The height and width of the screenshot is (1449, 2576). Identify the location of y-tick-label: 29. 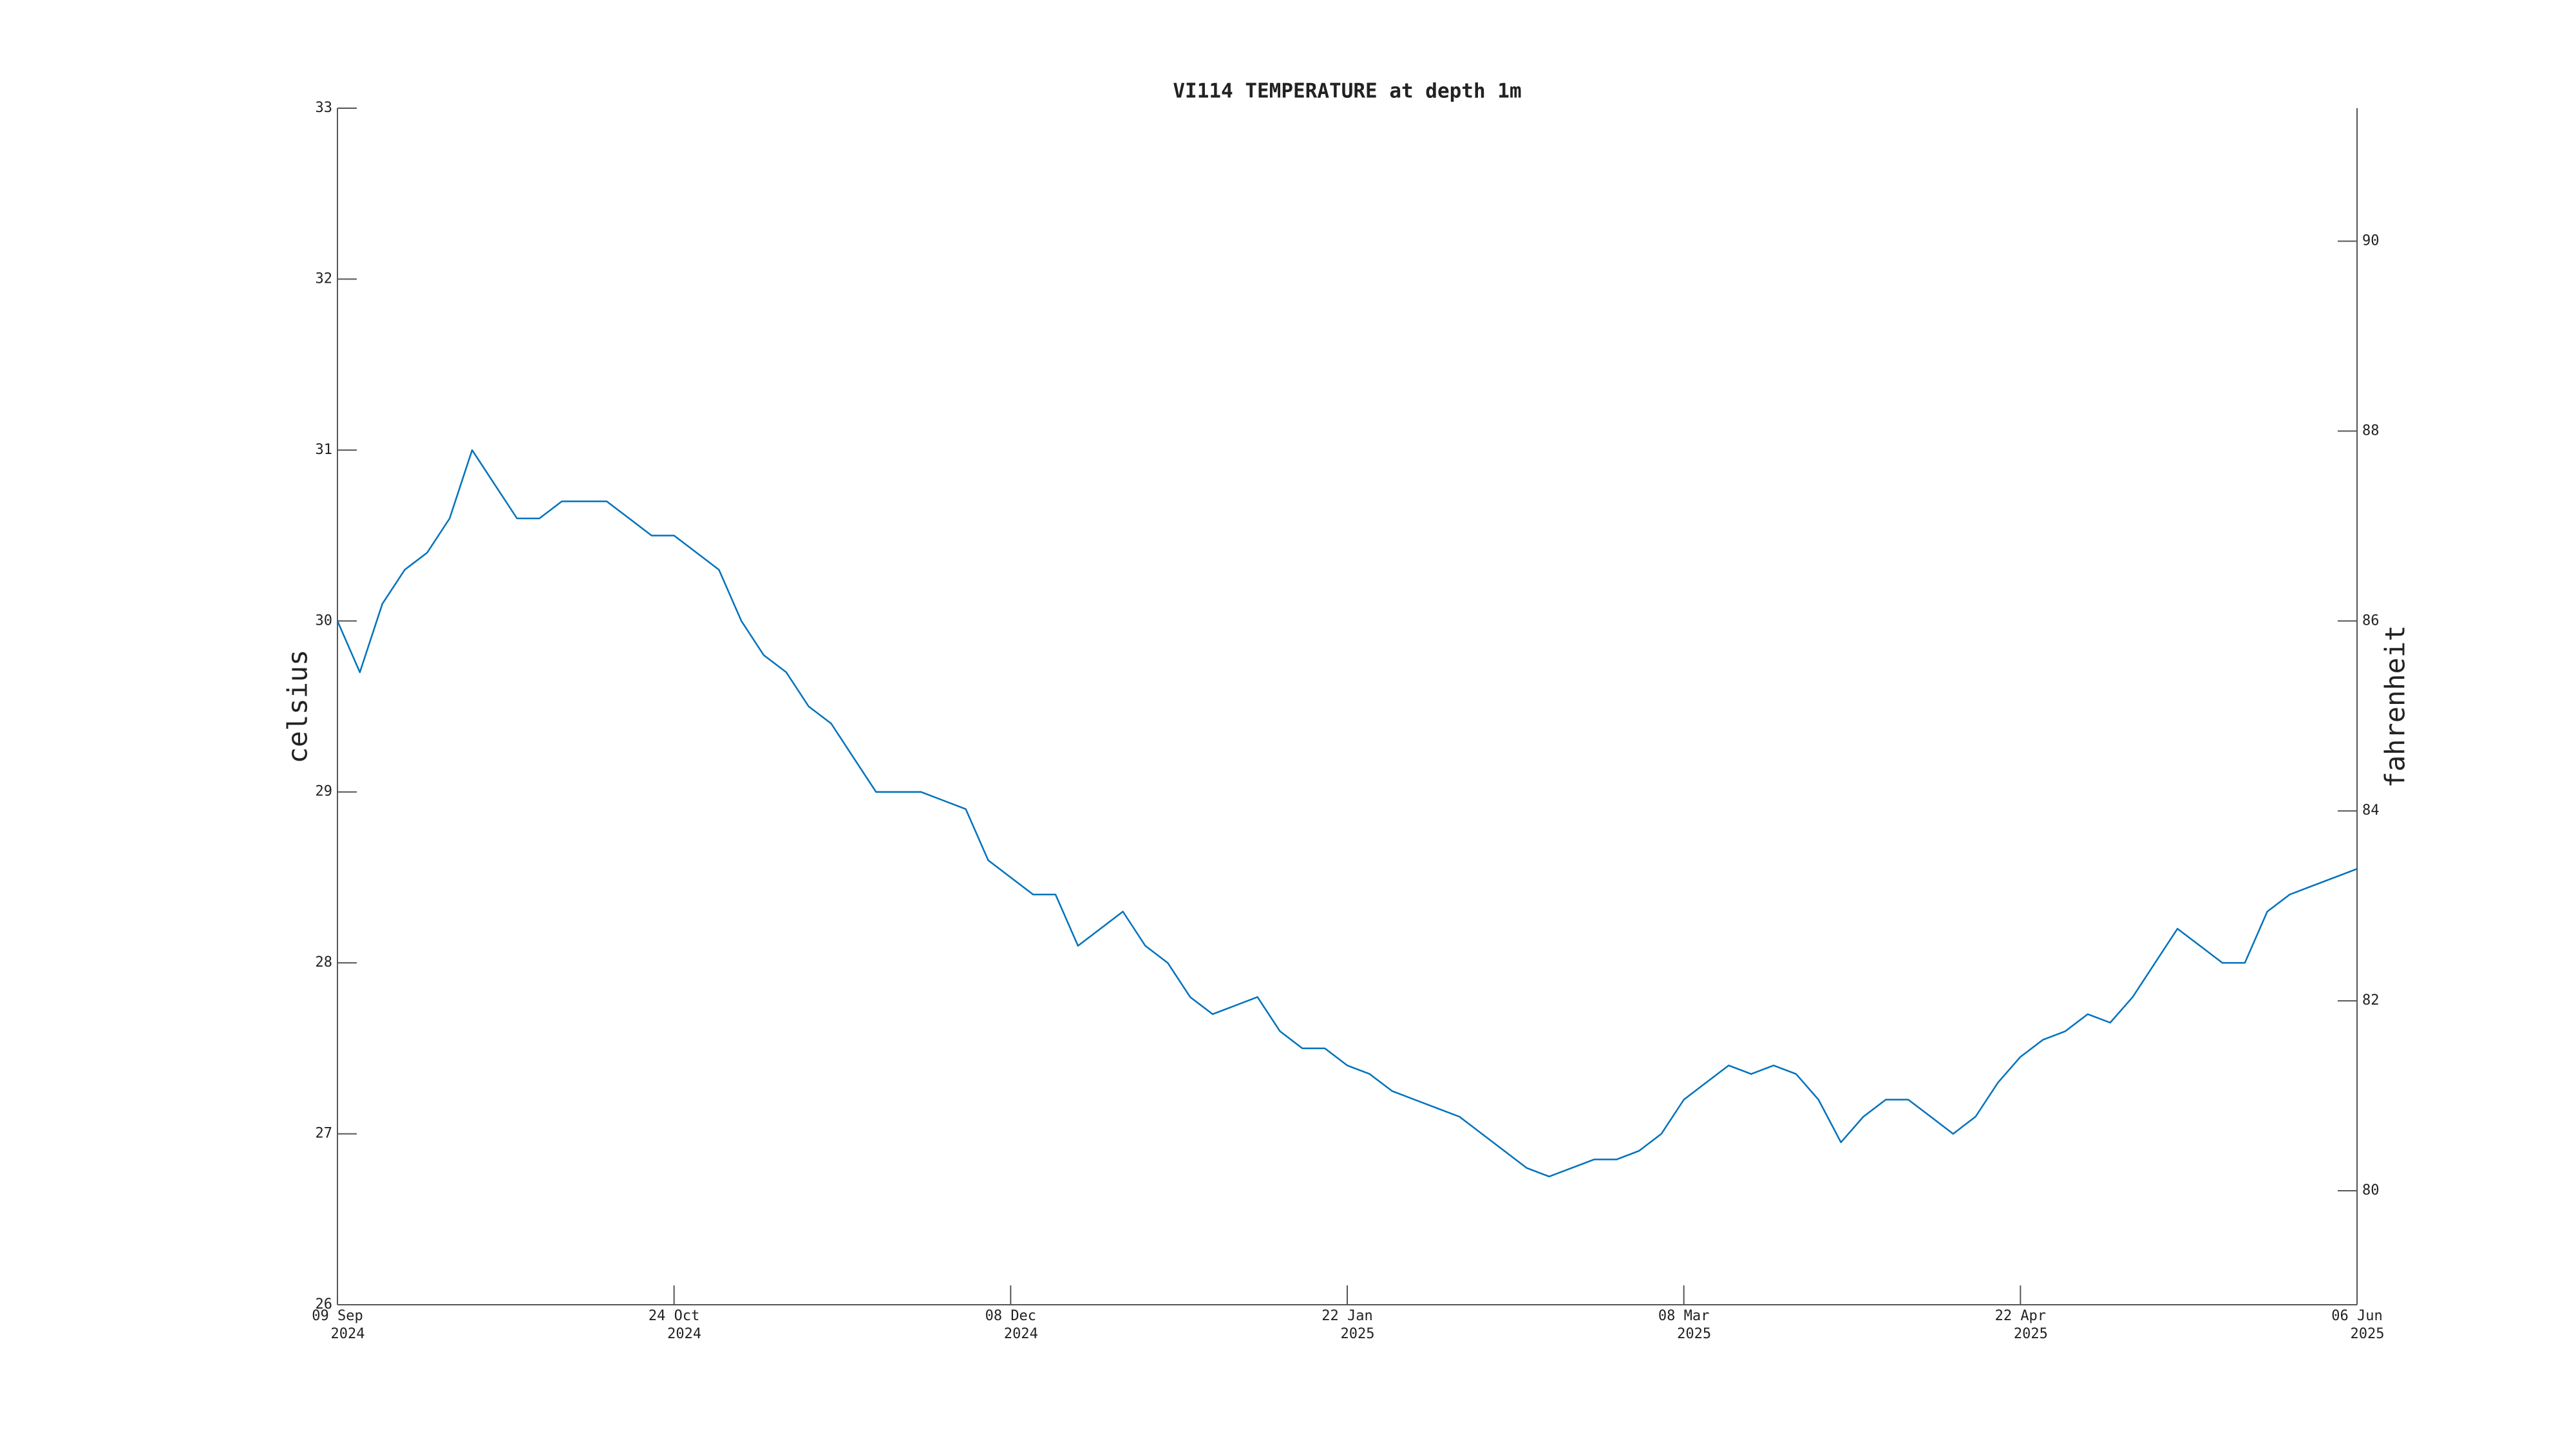
(325, 792).